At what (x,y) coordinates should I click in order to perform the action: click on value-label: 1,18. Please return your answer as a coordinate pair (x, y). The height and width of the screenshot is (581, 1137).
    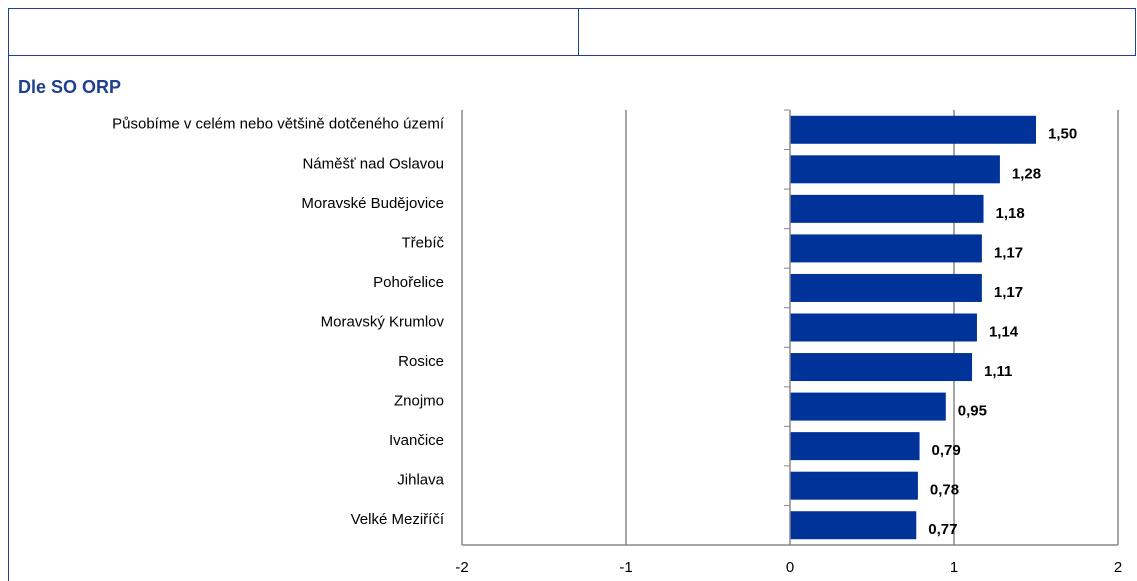
    Looking at the image, I should click on (1010, 213).